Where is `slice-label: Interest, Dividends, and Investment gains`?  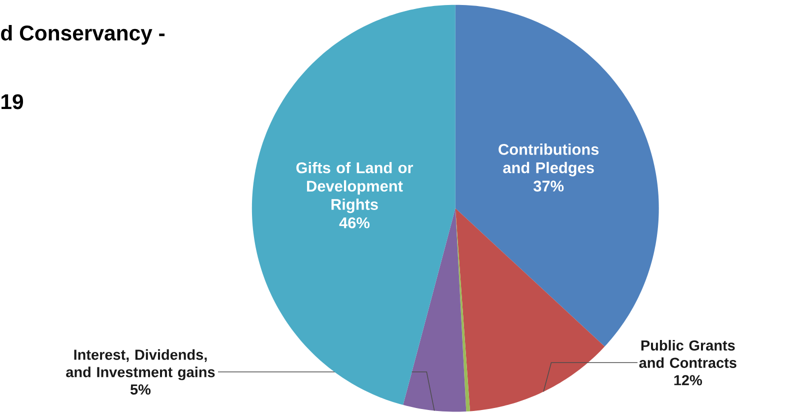 slice-label: Interest, Dividends, and Investment gains is located at coordinates (140, 364).